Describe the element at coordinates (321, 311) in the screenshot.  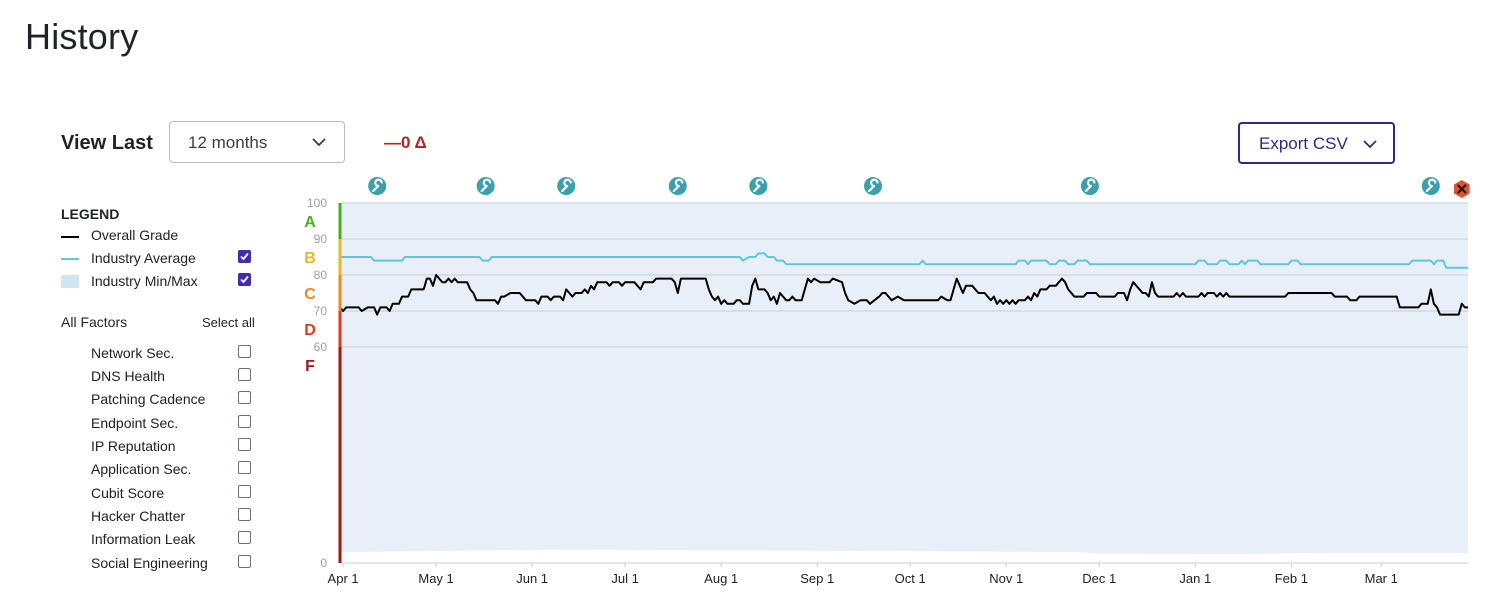
I see `y-tick-label: 70` at that location.